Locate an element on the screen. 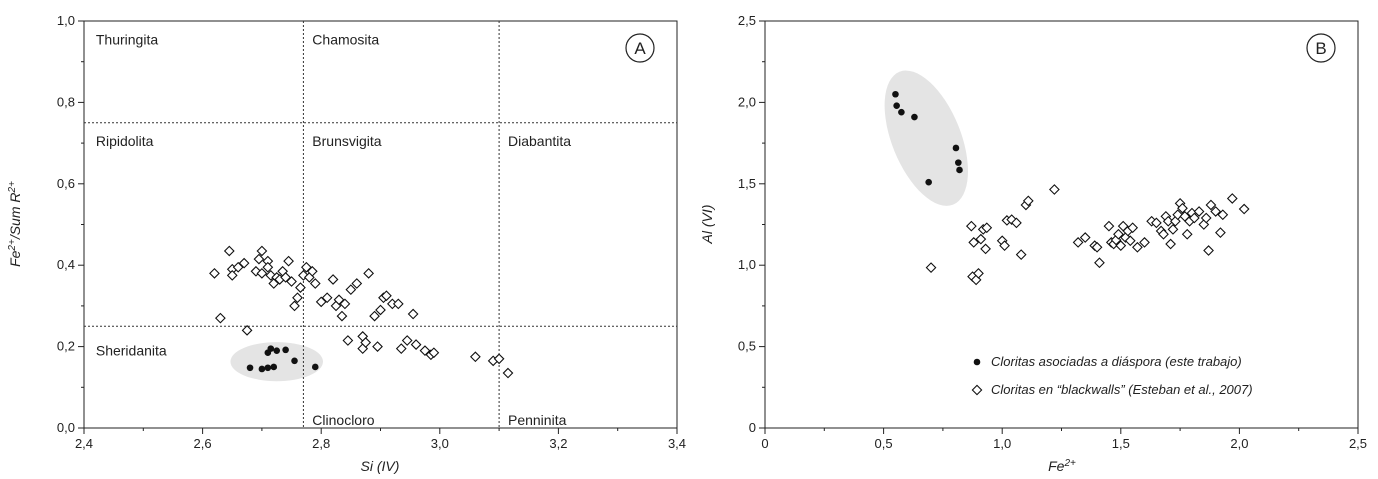  x-axis-label-b: Fe2+ is located at coordinates (1062, 466).